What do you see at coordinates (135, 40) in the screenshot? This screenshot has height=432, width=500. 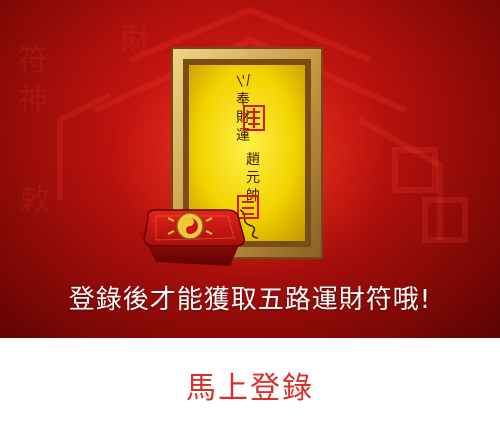 I see `svg-text: 財` at bounding box center [135, 40].